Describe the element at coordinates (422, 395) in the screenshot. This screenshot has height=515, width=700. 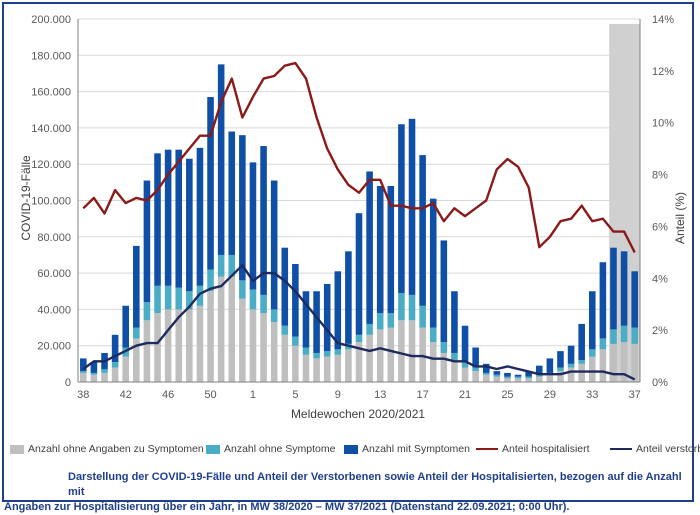
I see `x-tick-label: 17` at that location.